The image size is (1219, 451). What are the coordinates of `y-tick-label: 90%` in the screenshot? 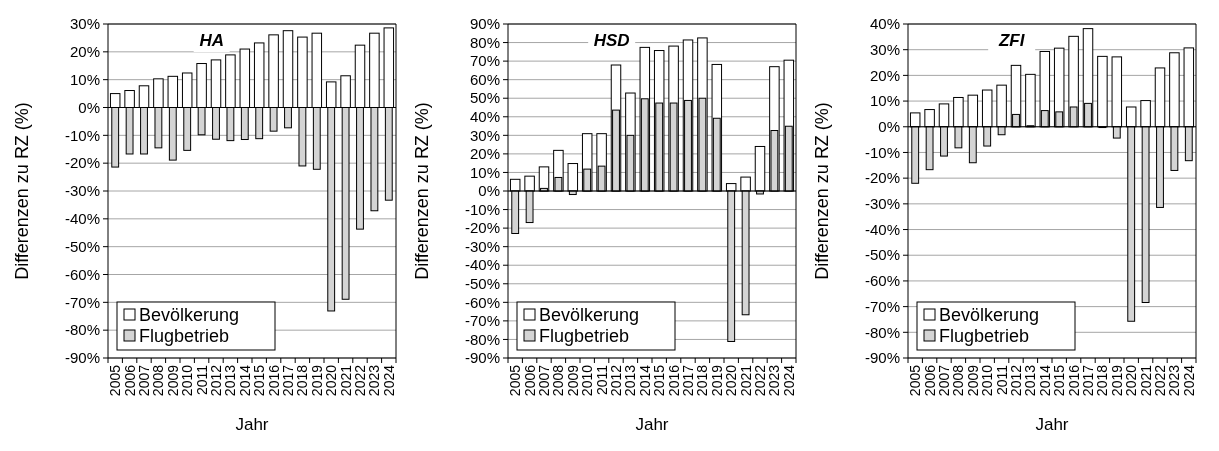 It's located at (484, 24).